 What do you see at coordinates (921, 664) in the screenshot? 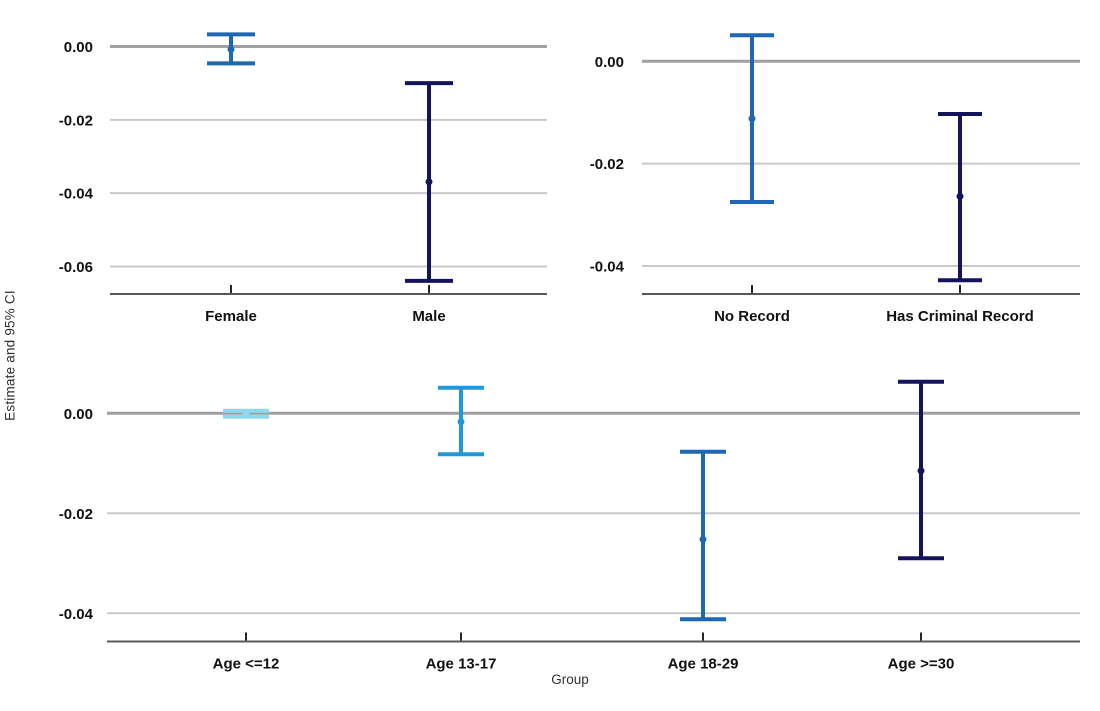
I see `category-label: Age >=30` at bounding box center [921, 664].